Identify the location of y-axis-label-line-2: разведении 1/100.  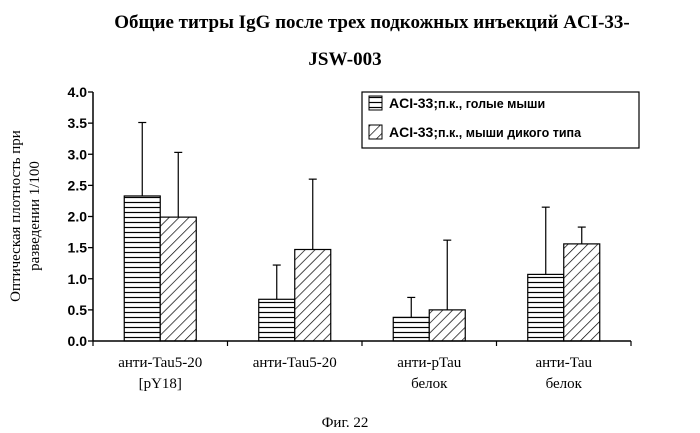
(35, 216).